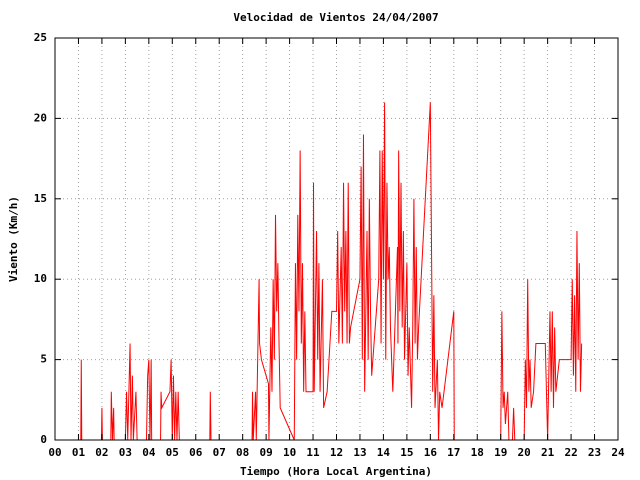 The width and height of the screenshot is (640, 480). Describe the element at coordinates (453, 452) in the screenshot. I see `x-tick-label: 17` at that location.